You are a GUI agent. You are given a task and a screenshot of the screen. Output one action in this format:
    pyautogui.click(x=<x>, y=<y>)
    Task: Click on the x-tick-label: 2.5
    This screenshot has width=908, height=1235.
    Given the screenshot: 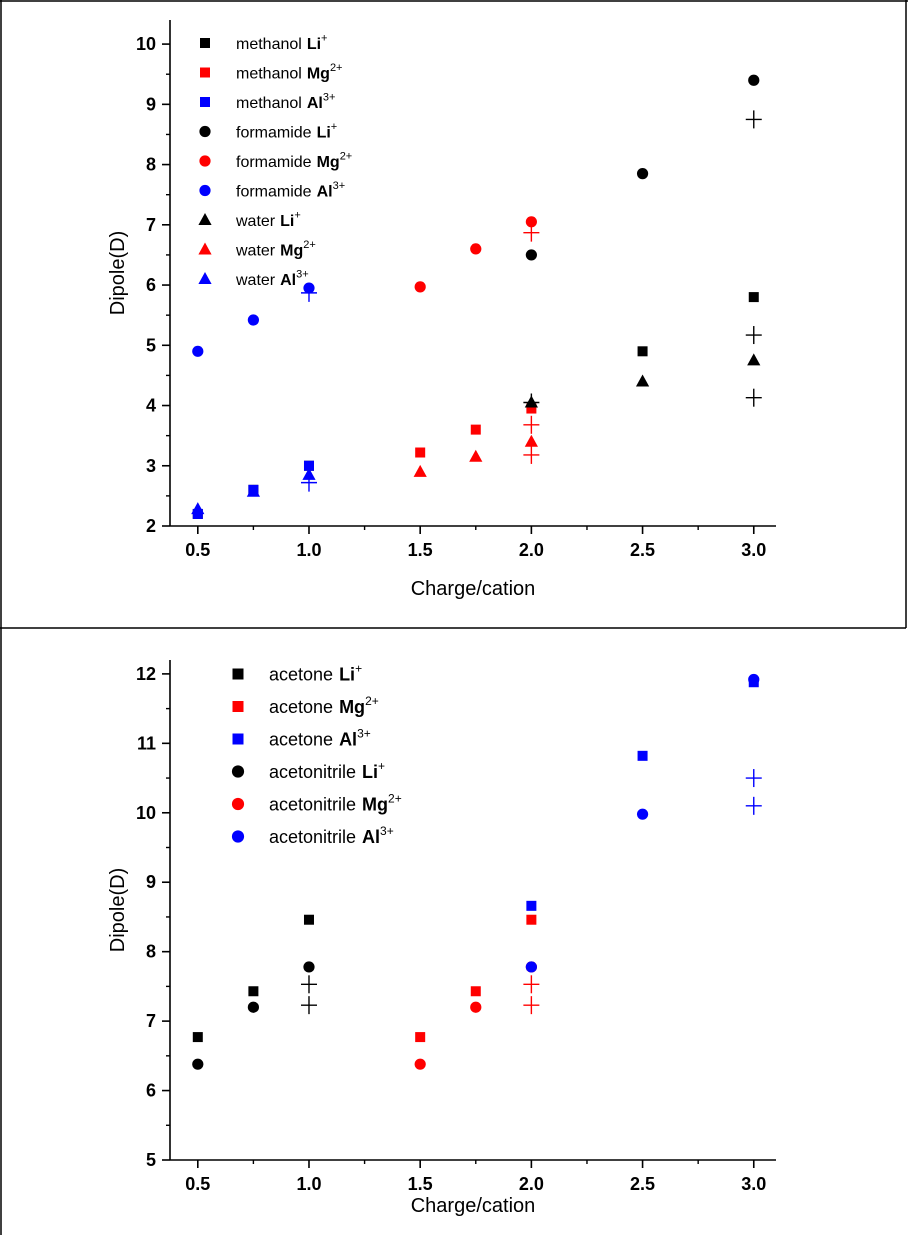 What is the action you would take?
    pyautogui.click(x=642, y=550)
    